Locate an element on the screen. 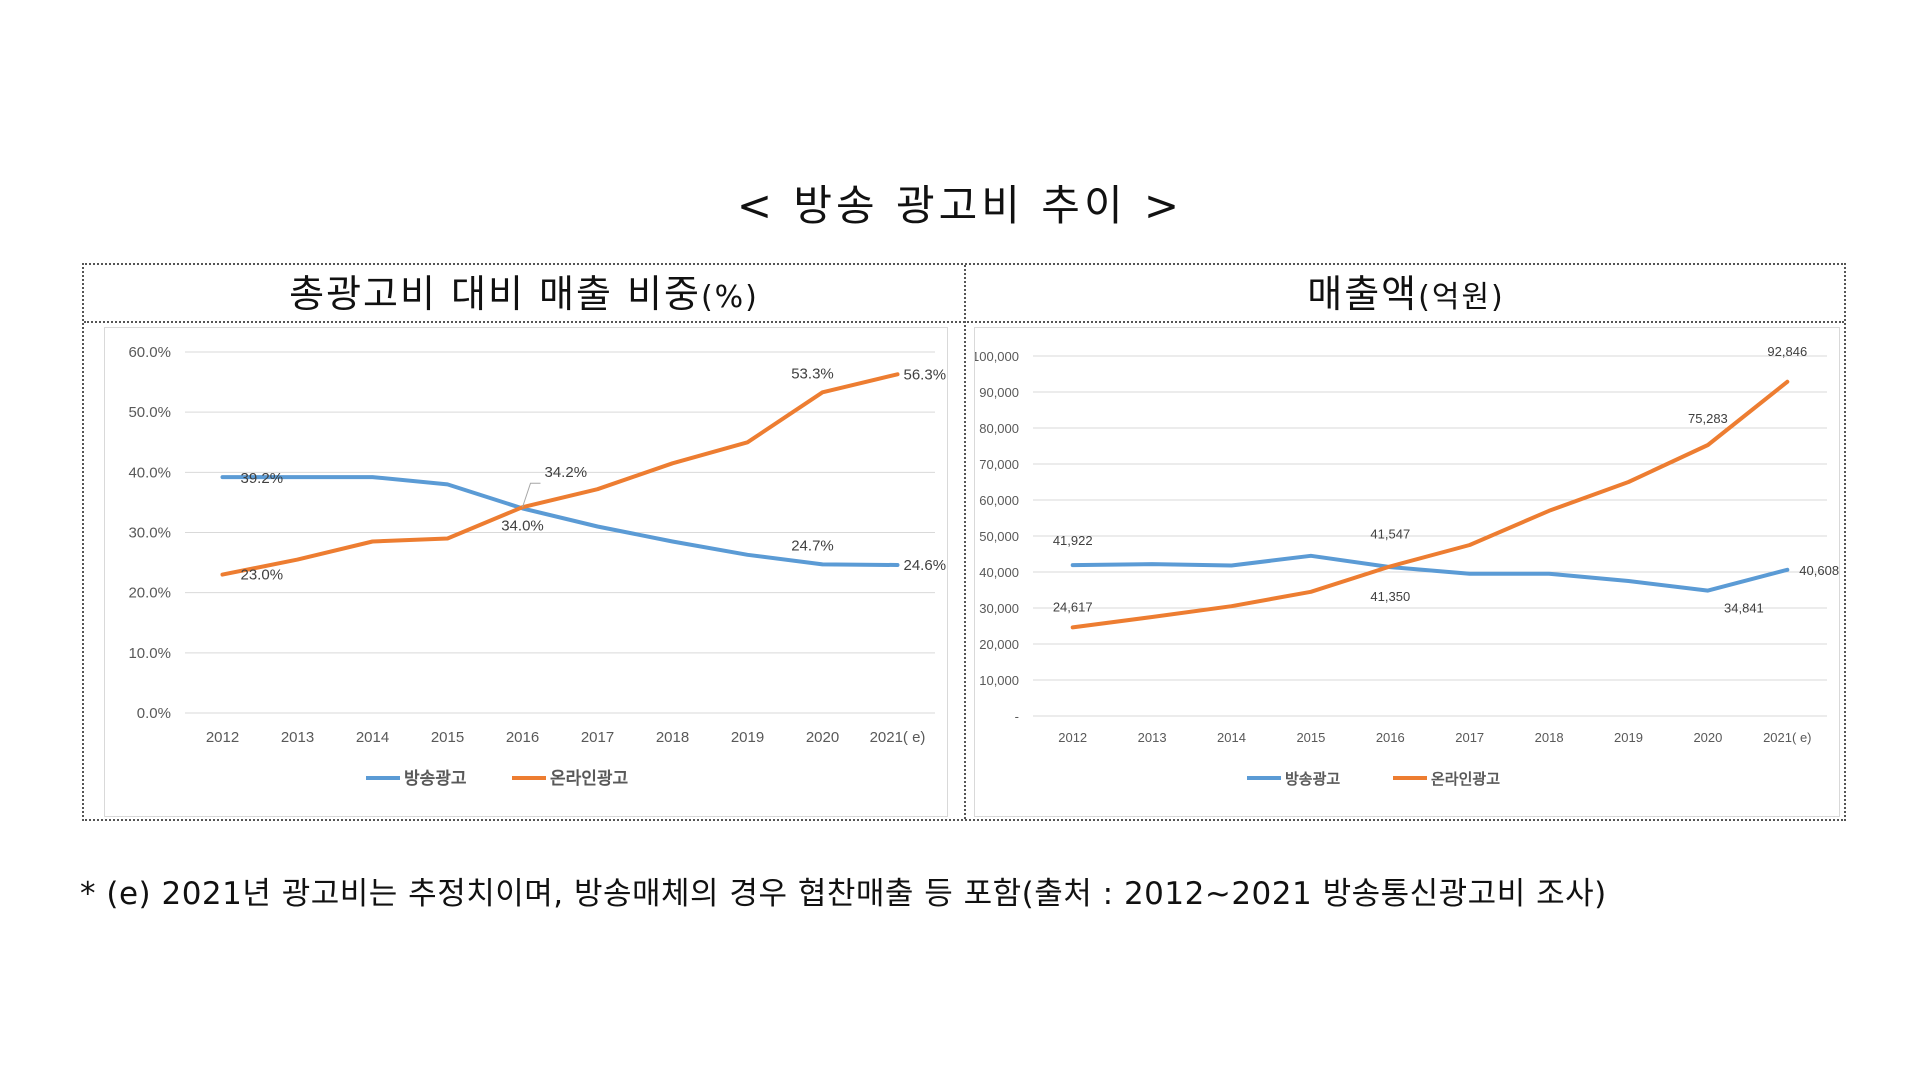  y-tick-label: 80,000 is located at coordinates (999, 428).